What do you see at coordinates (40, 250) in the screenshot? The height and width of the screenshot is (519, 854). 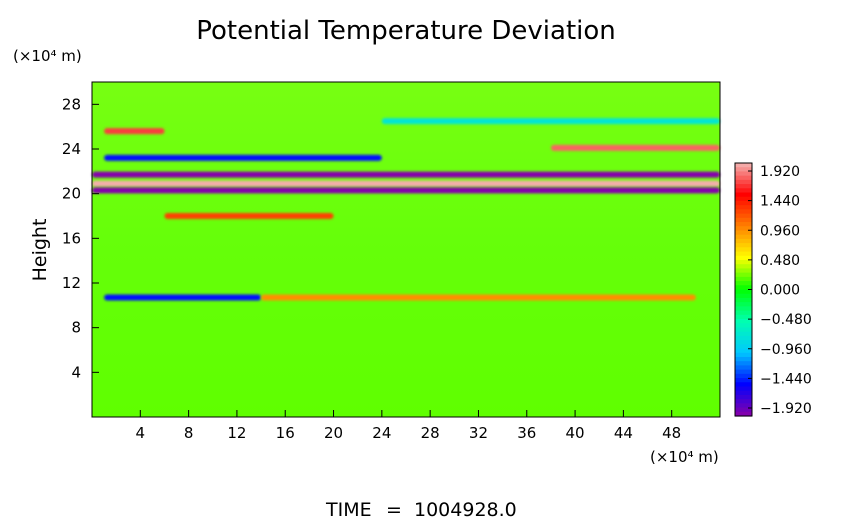 I see `y-axis-label: Height` at bounding box center [40, 250].